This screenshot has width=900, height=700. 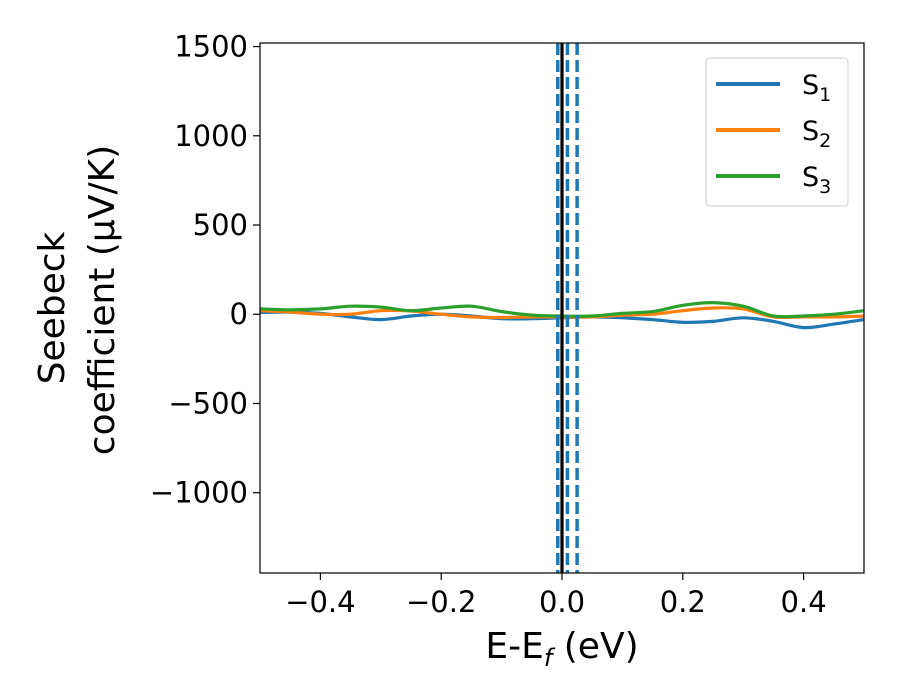 What do you see at coordinates (239, 314) in the screenshot?
I see `y-tick-label: 0` at bounding box center [239, 314].